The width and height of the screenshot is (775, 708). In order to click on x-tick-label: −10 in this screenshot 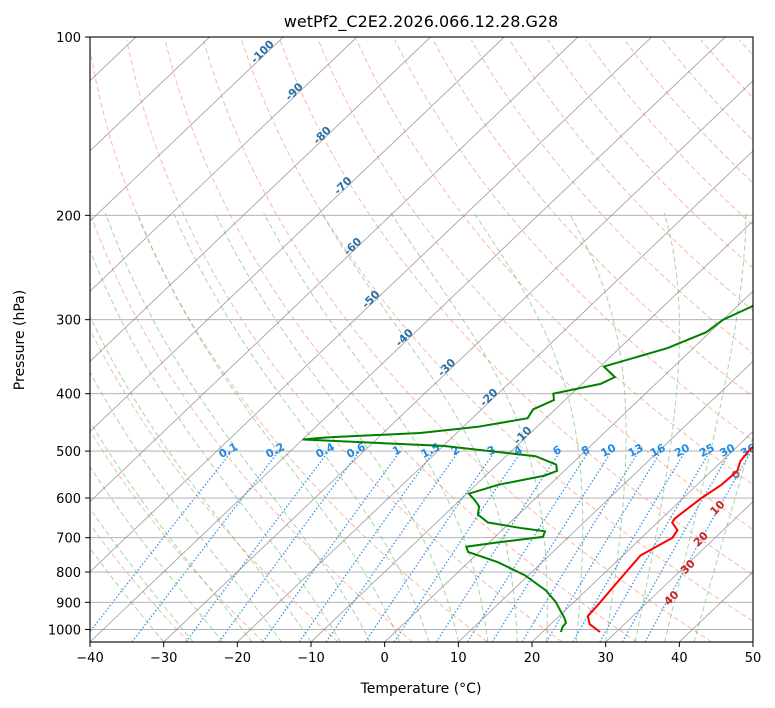, I will do `click(310, 658)`.